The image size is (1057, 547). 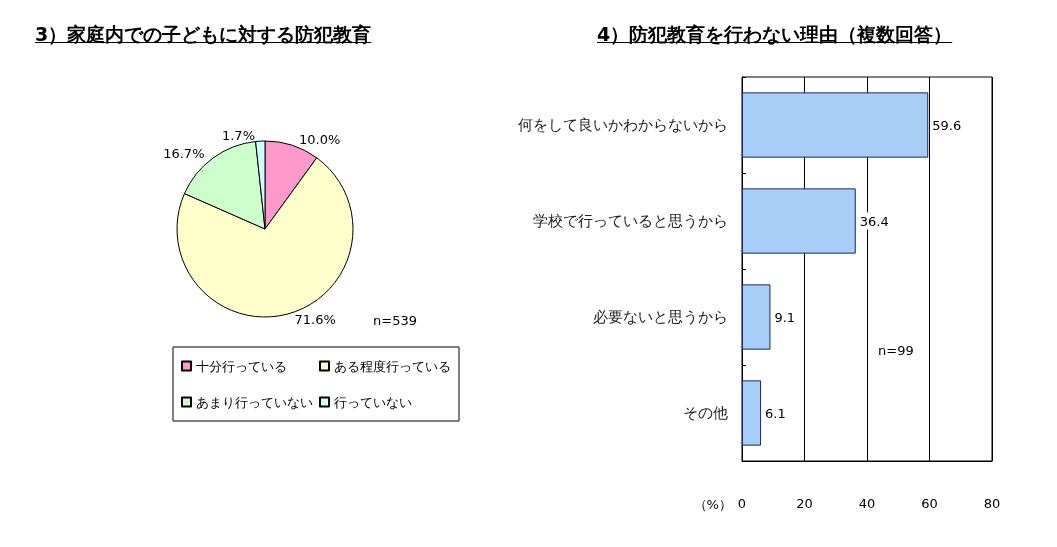 I want to click on legend-label: 行っていない, so click(x=373, y=402).